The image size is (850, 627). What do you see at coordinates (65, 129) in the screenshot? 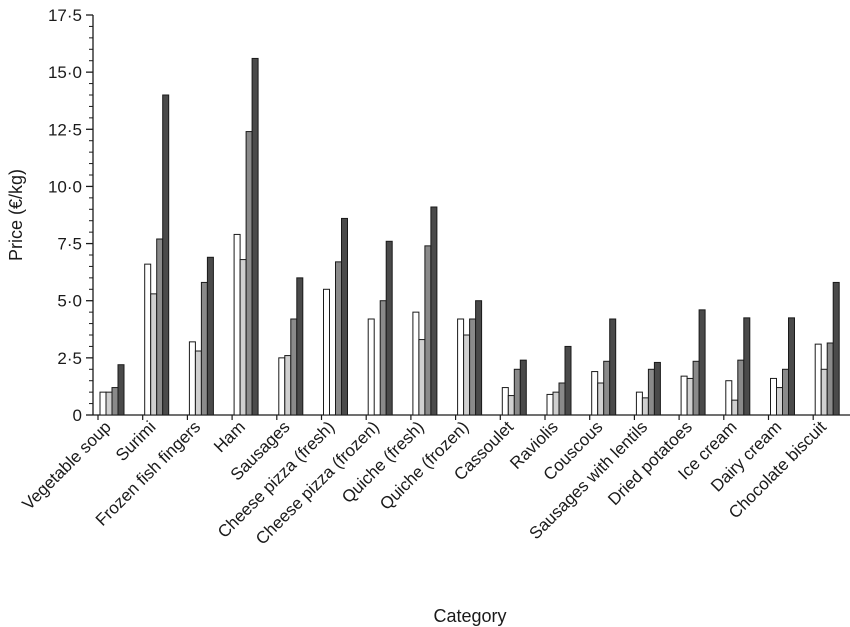
I see `y-tick-label: 12·5` at bounding box center [65, 129].